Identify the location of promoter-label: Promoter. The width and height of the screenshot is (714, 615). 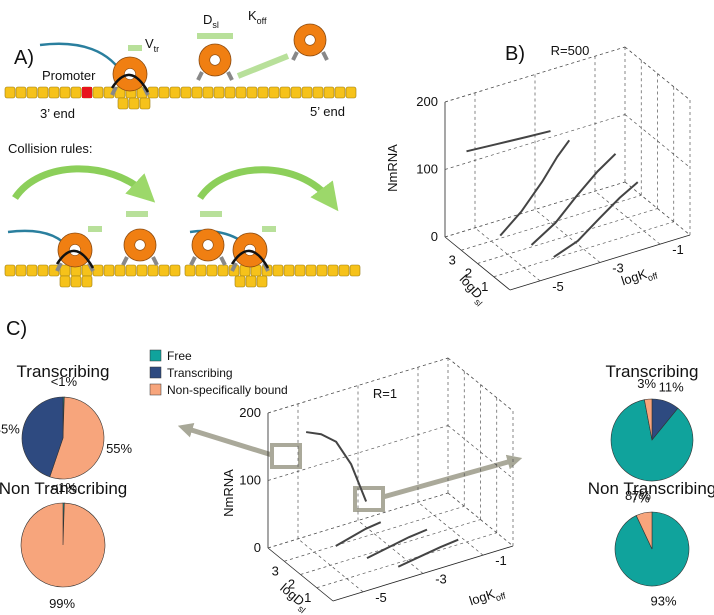
(69, 75).